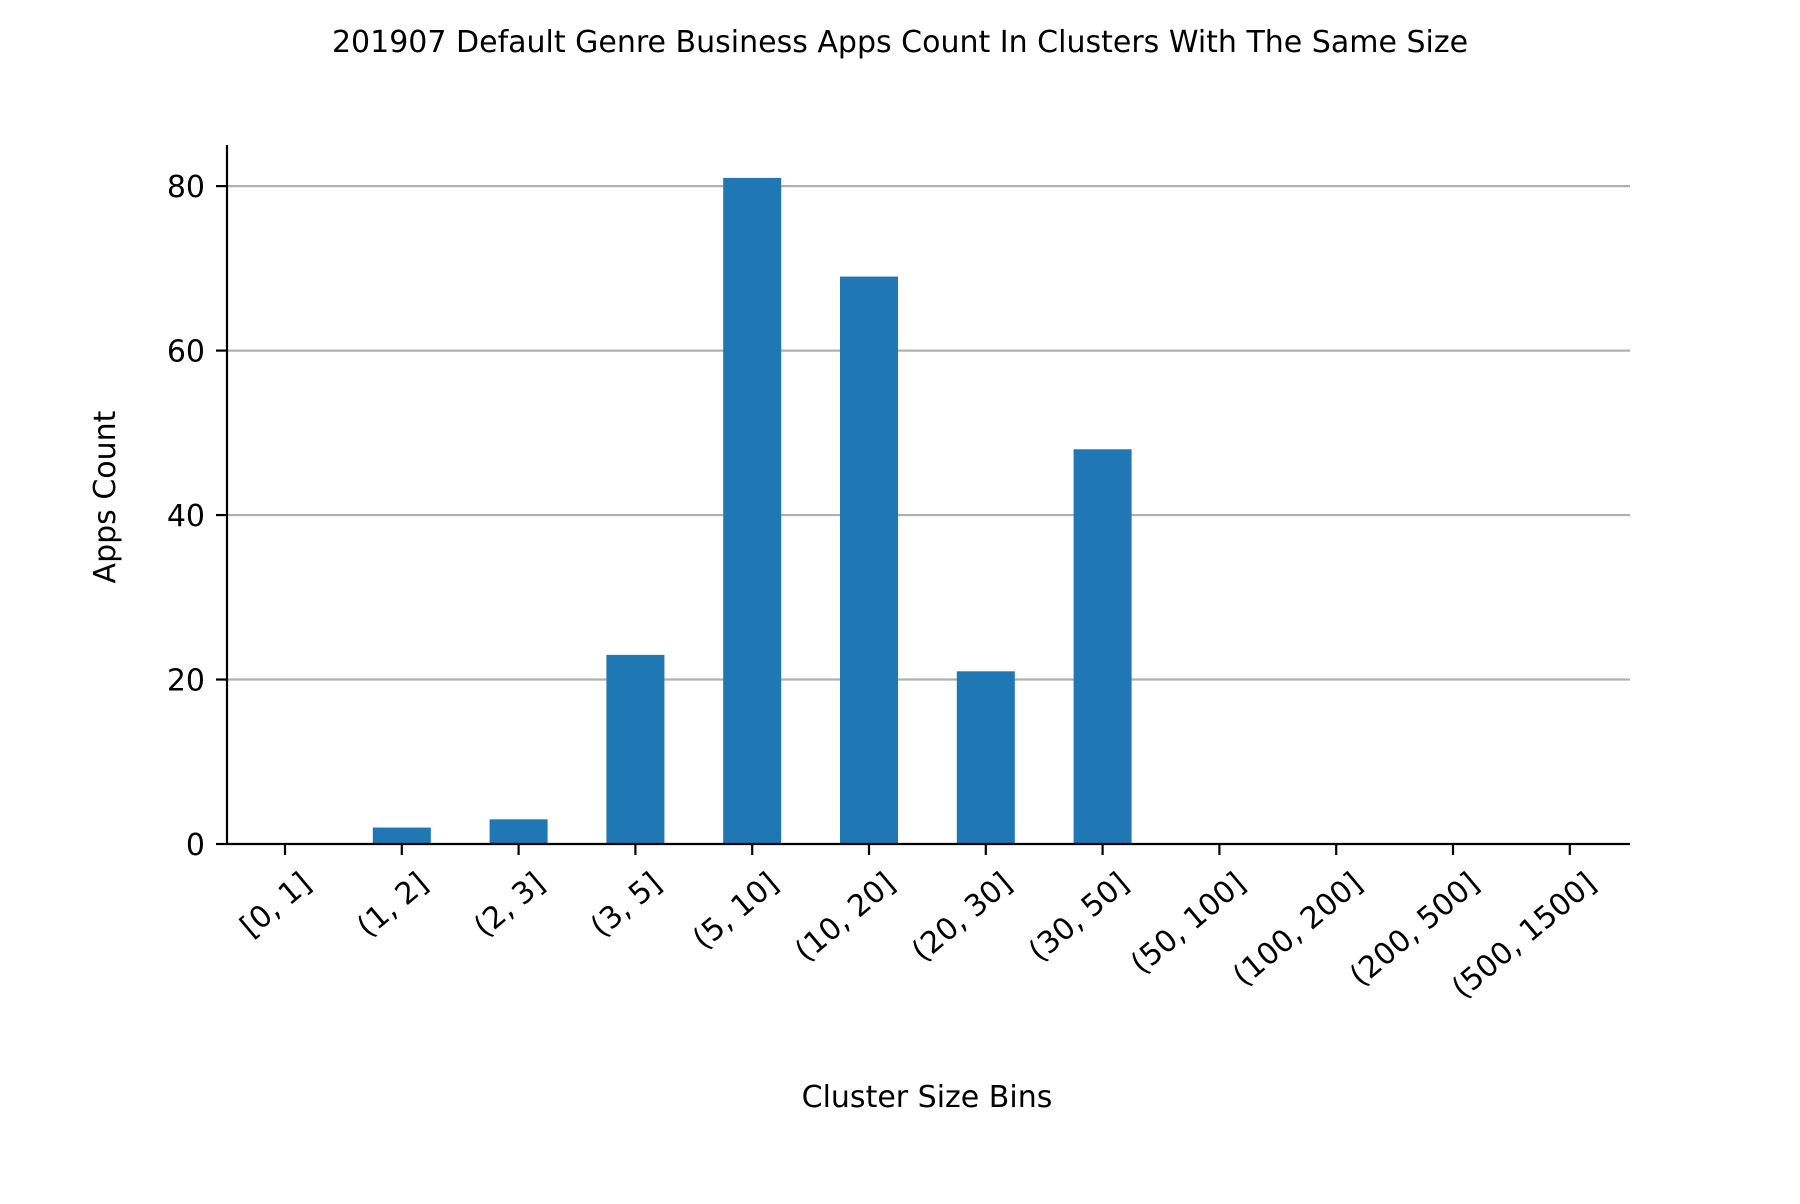 Image resolution: width=1800 pixels, height=1204 pixels. I want to click on y-tick-label-0: 0, so click(195, 845).